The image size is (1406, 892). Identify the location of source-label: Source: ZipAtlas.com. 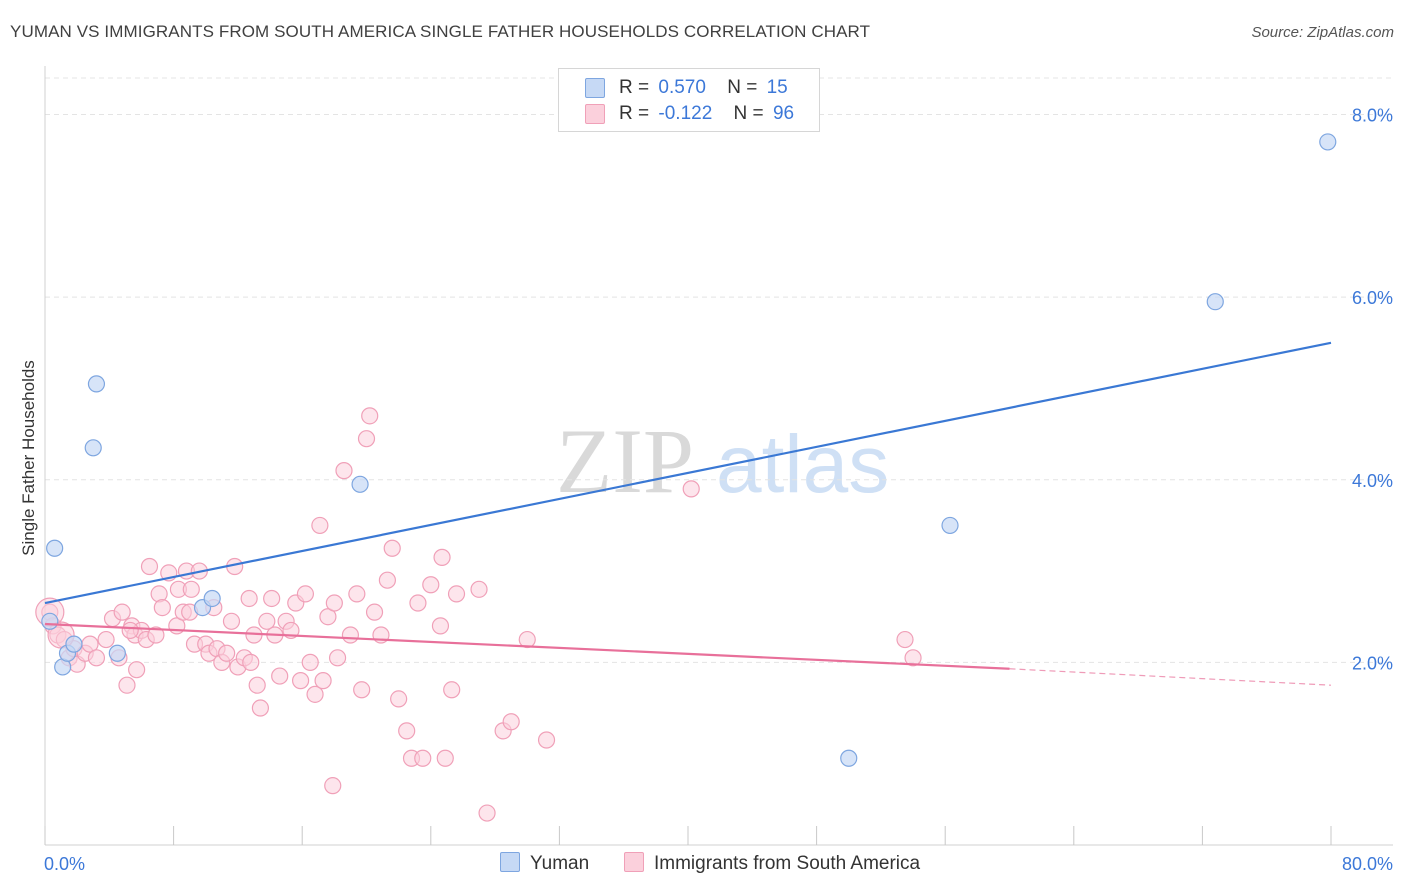
(1322, 32).